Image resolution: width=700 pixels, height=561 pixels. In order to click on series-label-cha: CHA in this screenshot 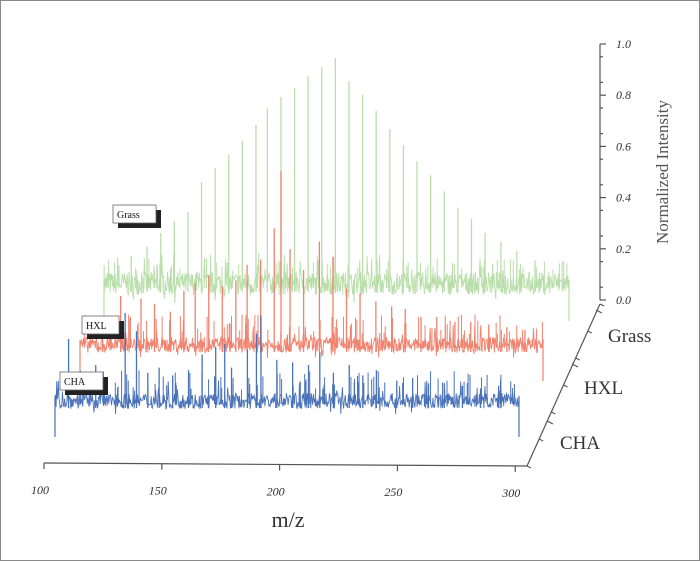, I will do `click(83, 383)`.